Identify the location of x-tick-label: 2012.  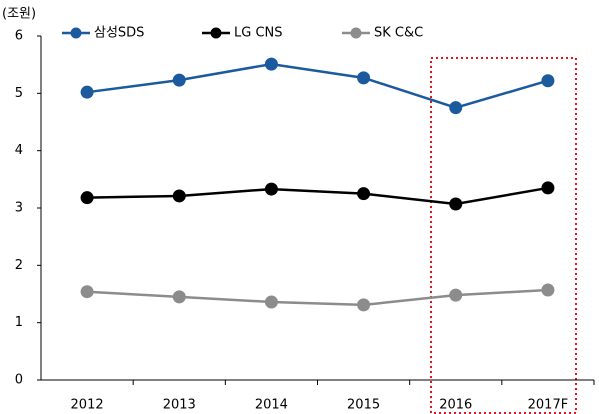
(87, 405).